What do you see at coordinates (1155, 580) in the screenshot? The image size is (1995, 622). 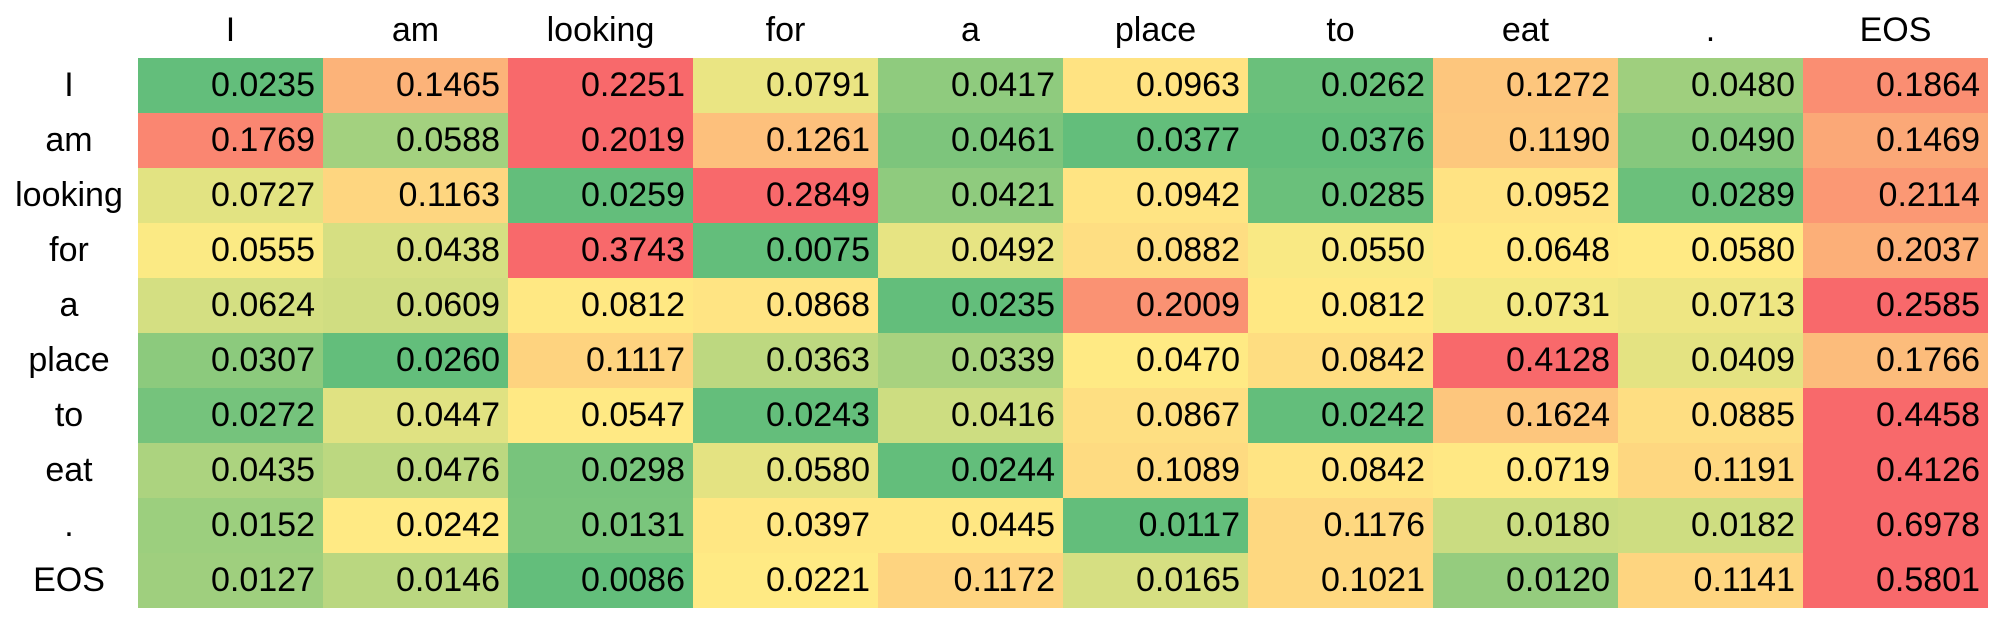 I see `heatmap-cell: 0.0165` at bounding box center [1155, 580].